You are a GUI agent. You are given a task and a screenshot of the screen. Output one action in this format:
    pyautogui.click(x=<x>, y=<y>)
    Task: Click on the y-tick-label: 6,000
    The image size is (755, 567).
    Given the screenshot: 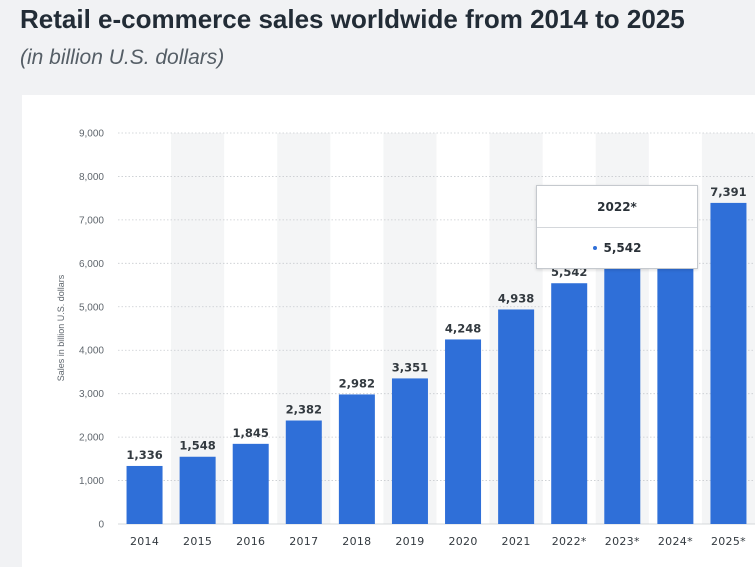 What is the action you would take?
    pyautogui.click(x=91, y=264)
    